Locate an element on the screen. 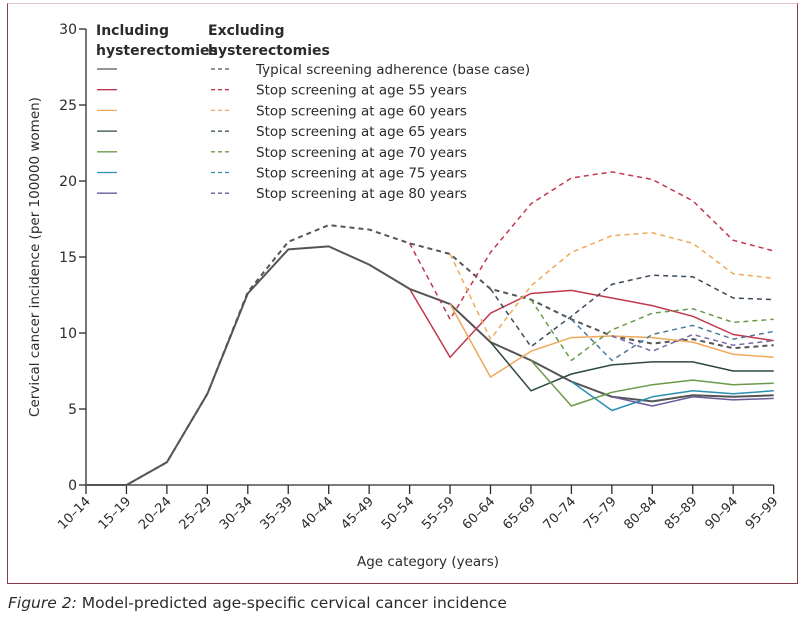 This screenshot has width=808, height=619. x-tick-label: 95–99 is located at coordinates (762, 513).